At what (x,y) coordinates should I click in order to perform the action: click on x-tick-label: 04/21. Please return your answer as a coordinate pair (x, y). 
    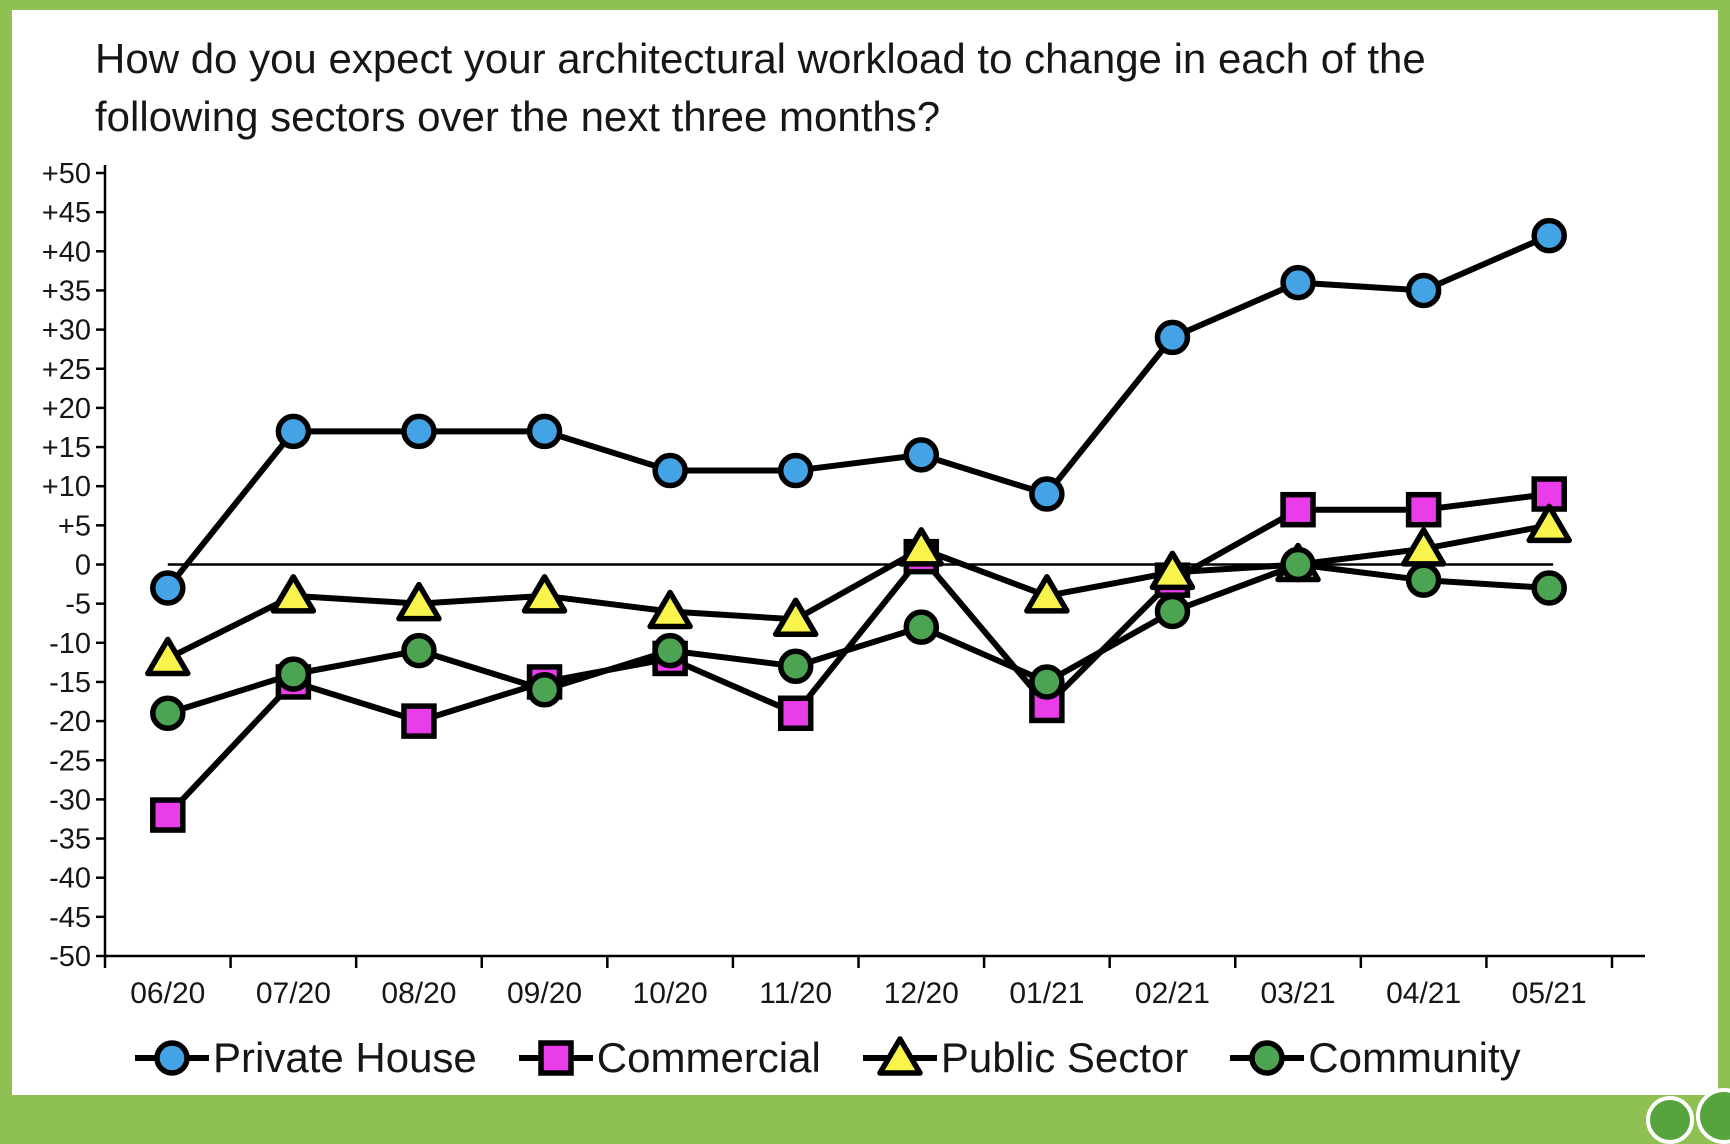
    Looking at the image, I should click on (1423, 993).